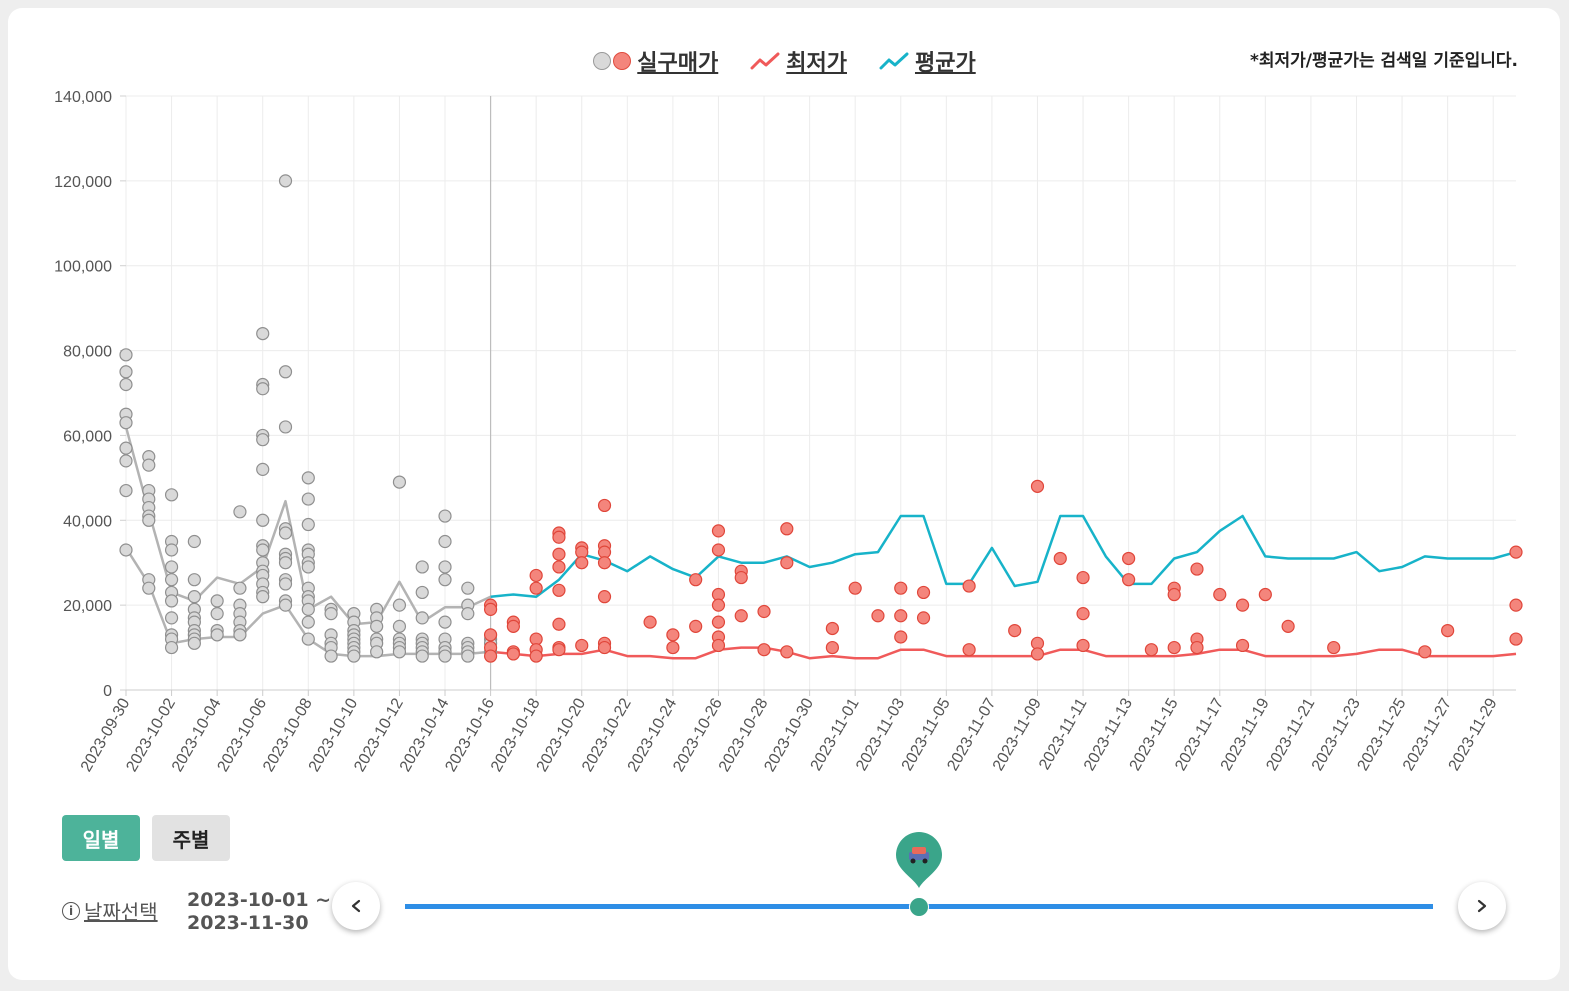 Image resolution: width=1569 pixels, height=991 pixels. I want to click on chevron-right-icon, so click(1482, 906).